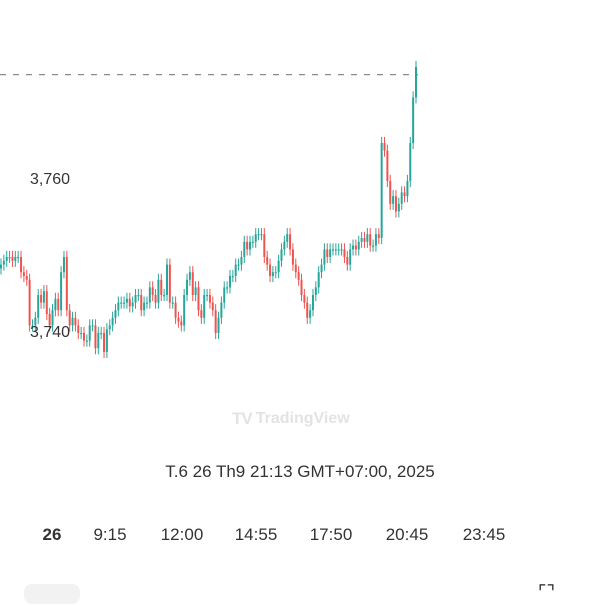 The width and height of the screenshot is (600, 605). Describe the element at coordinates (302, 418) in the screenshot. I see `watermark-text: TradingView` at that location.